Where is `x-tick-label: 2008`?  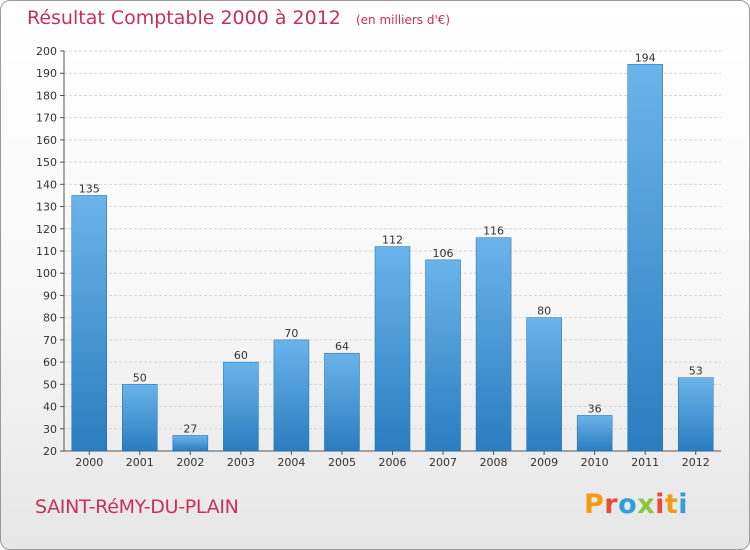 x-tick-label: 2008 is located at coordinates (494, 462).